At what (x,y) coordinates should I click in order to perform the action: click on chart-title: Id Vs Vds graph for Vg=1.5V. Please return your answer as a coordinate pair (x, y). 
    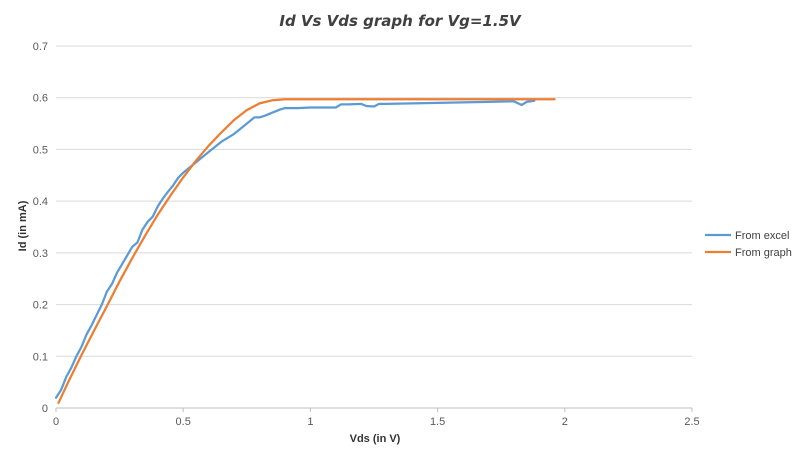
    Looking at the image, I should click on (400, 21).